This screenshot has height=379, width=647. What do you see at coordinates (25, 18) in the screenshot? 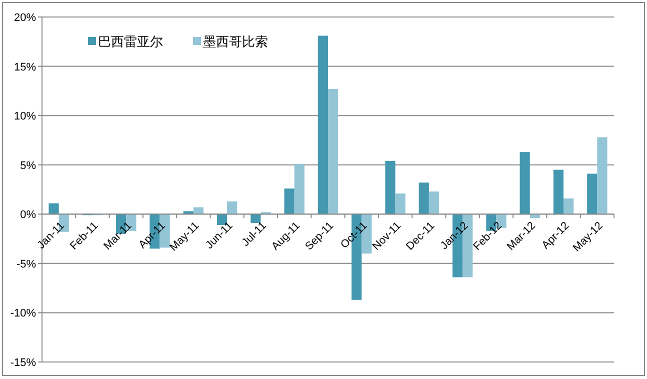
I see `y-tick-label: 20%` at bounding box center [25, 18].